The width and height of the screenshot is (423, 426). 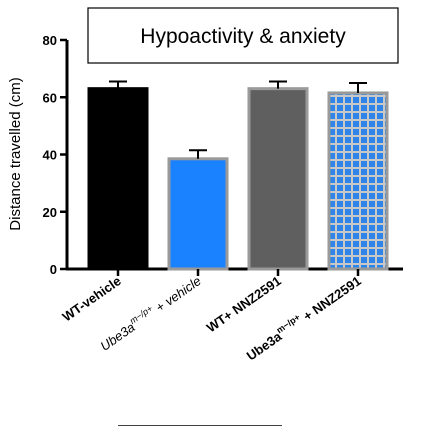 I want to click on y-axis-label: Distance travelled (cm), so click(x=15, y=153).